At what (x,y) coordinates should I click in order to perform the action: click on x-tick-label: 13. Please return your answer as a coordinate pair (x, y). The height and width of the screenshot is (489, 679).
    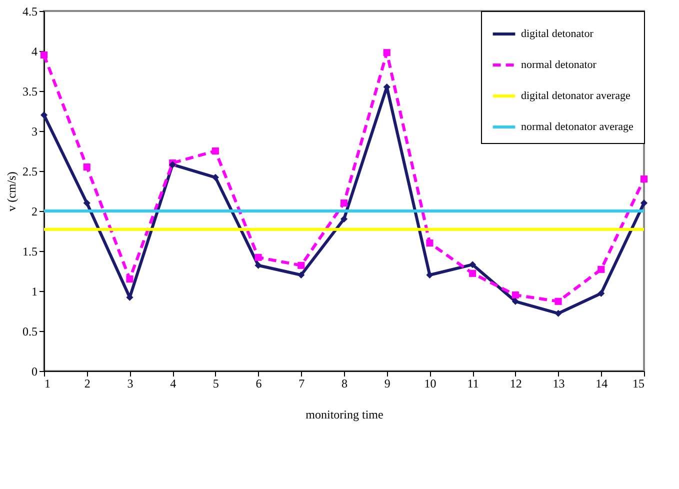
    Looking at the image, I should click on (558, 383).